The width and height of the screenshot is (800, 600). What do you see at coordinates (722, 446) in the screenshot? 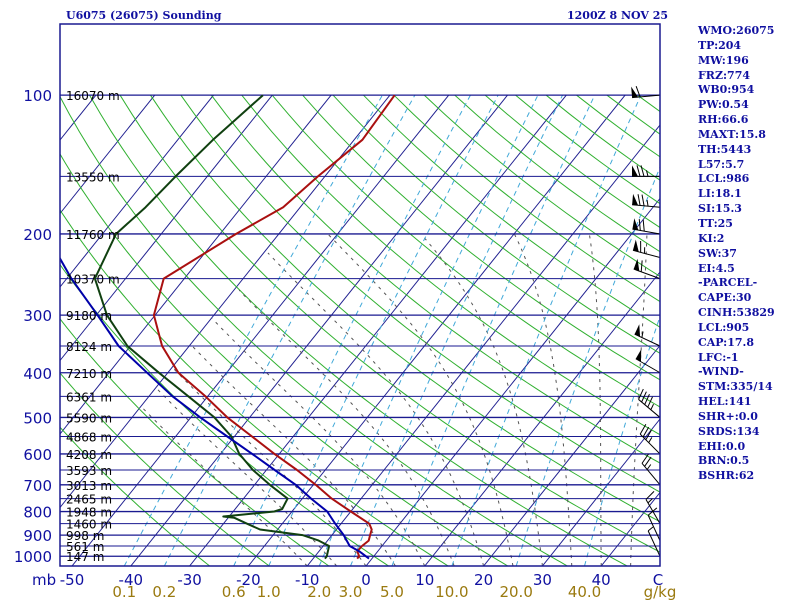
I see `index-line: EHI:0.0` at bounding box center [722, 446].